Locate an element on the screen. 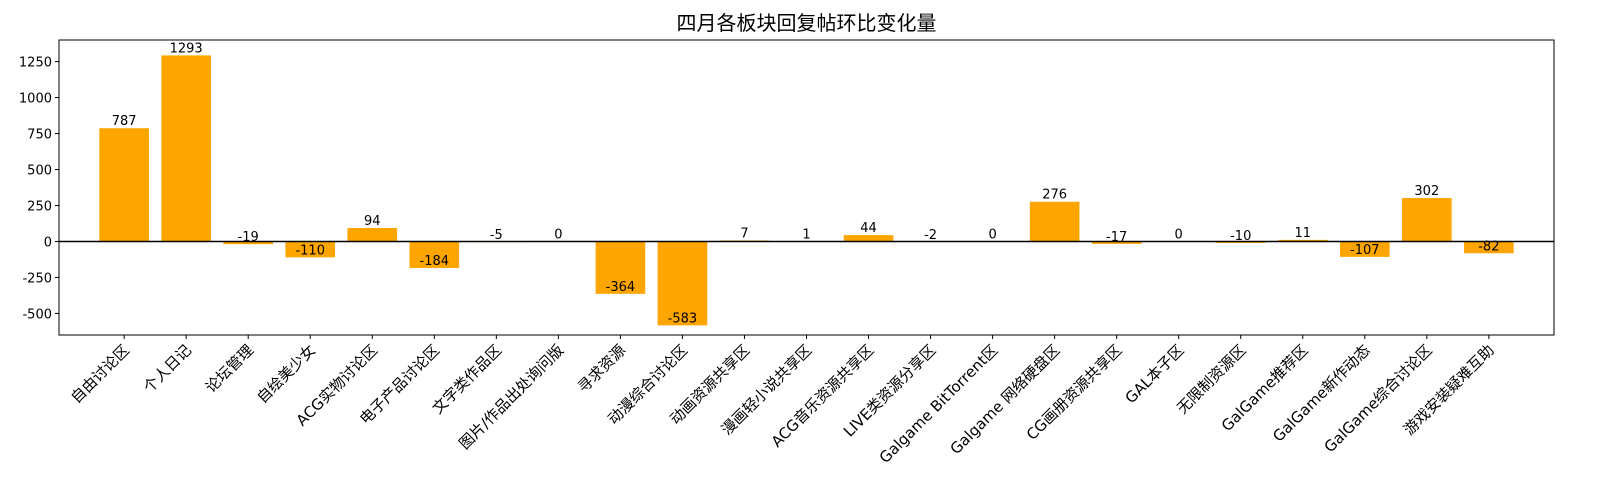 This screenshot has height=500, width=1600. data-label: -10 is located at coordinates (1240, 236).